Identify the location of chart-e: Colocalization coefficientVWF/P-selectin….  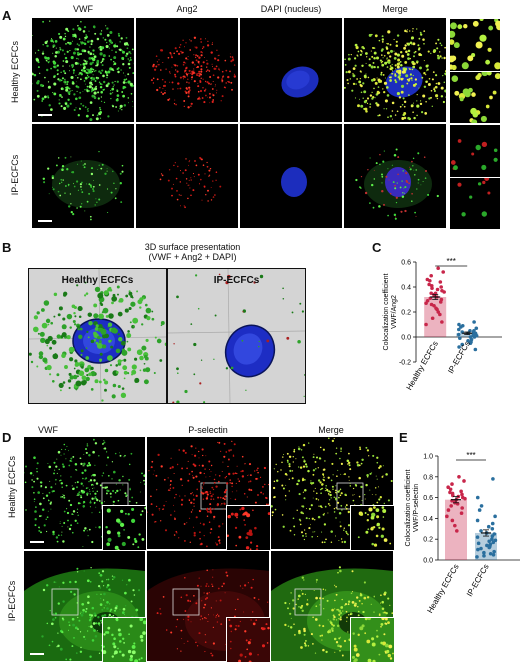
(460, 535).